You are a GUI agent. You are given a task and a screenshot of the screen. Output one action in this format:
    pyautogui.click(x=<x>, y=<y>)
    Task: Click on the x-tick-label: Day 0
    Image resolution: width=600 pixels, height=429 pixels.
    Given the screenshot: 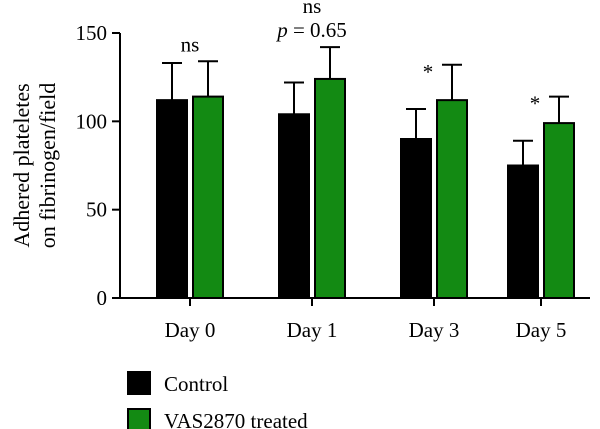 What is the action you would take?
    pyautogui.click(x=190, y=330)
    